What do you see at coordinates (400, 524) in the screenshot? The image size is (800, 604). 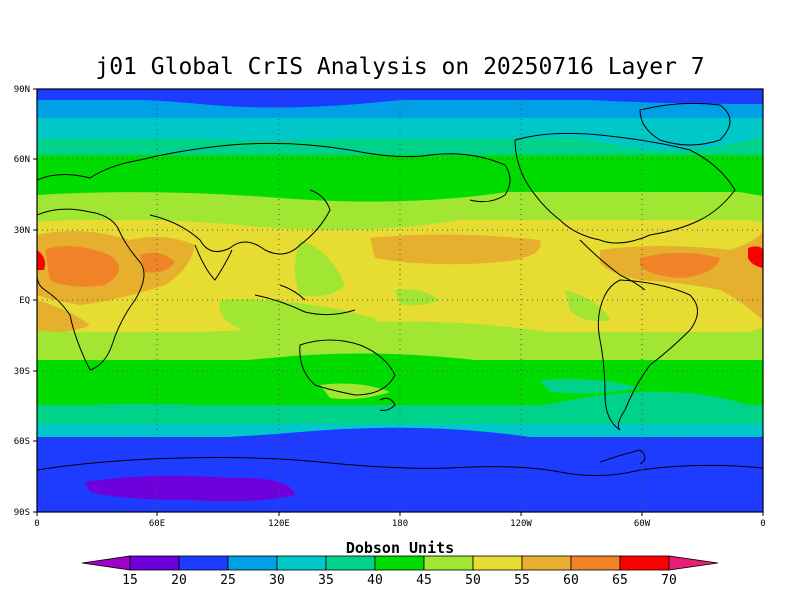 I see `lon-label-180: 180` at bounding box center [400, 524].